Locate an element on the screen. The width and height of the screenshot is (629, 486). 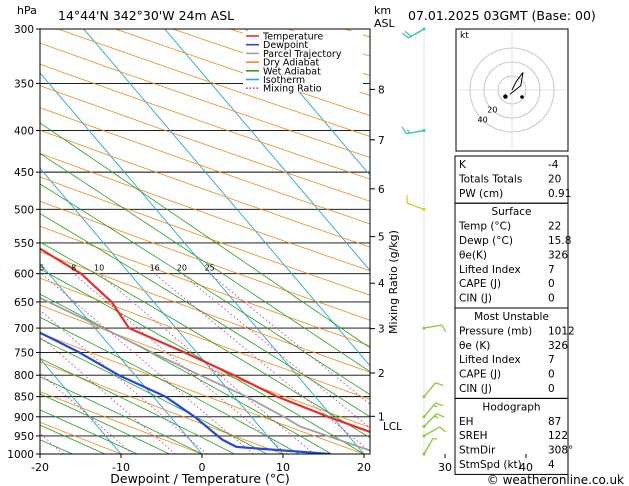
hodograph-ring-label: 20 is located at coordinates (492, 110).